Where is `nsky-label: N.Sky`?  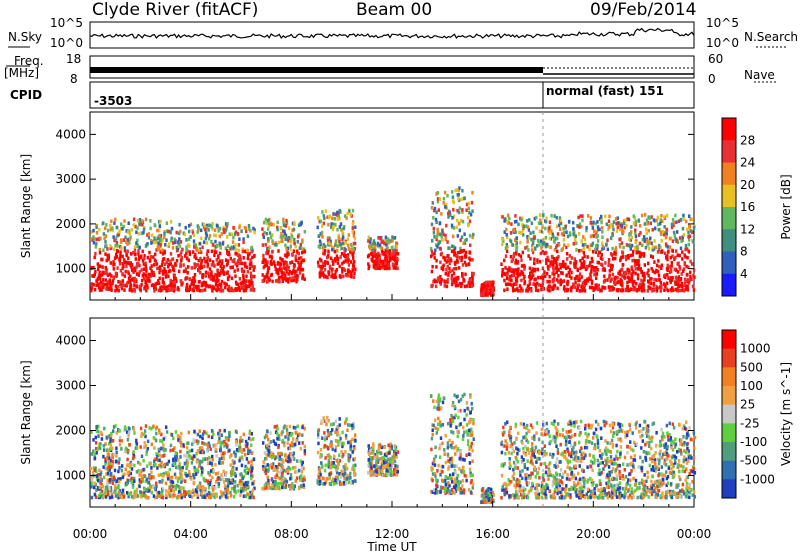 nsky-label: N.Sky is located at coordinates (25, 37).